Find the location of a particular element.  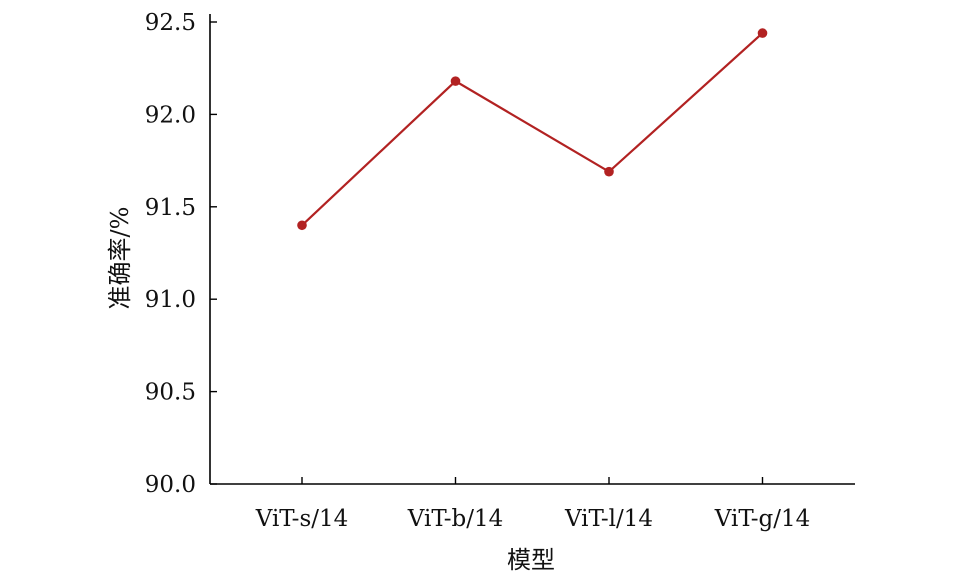

y-tick-label: 90.0 is located at coordinates (170, 485).